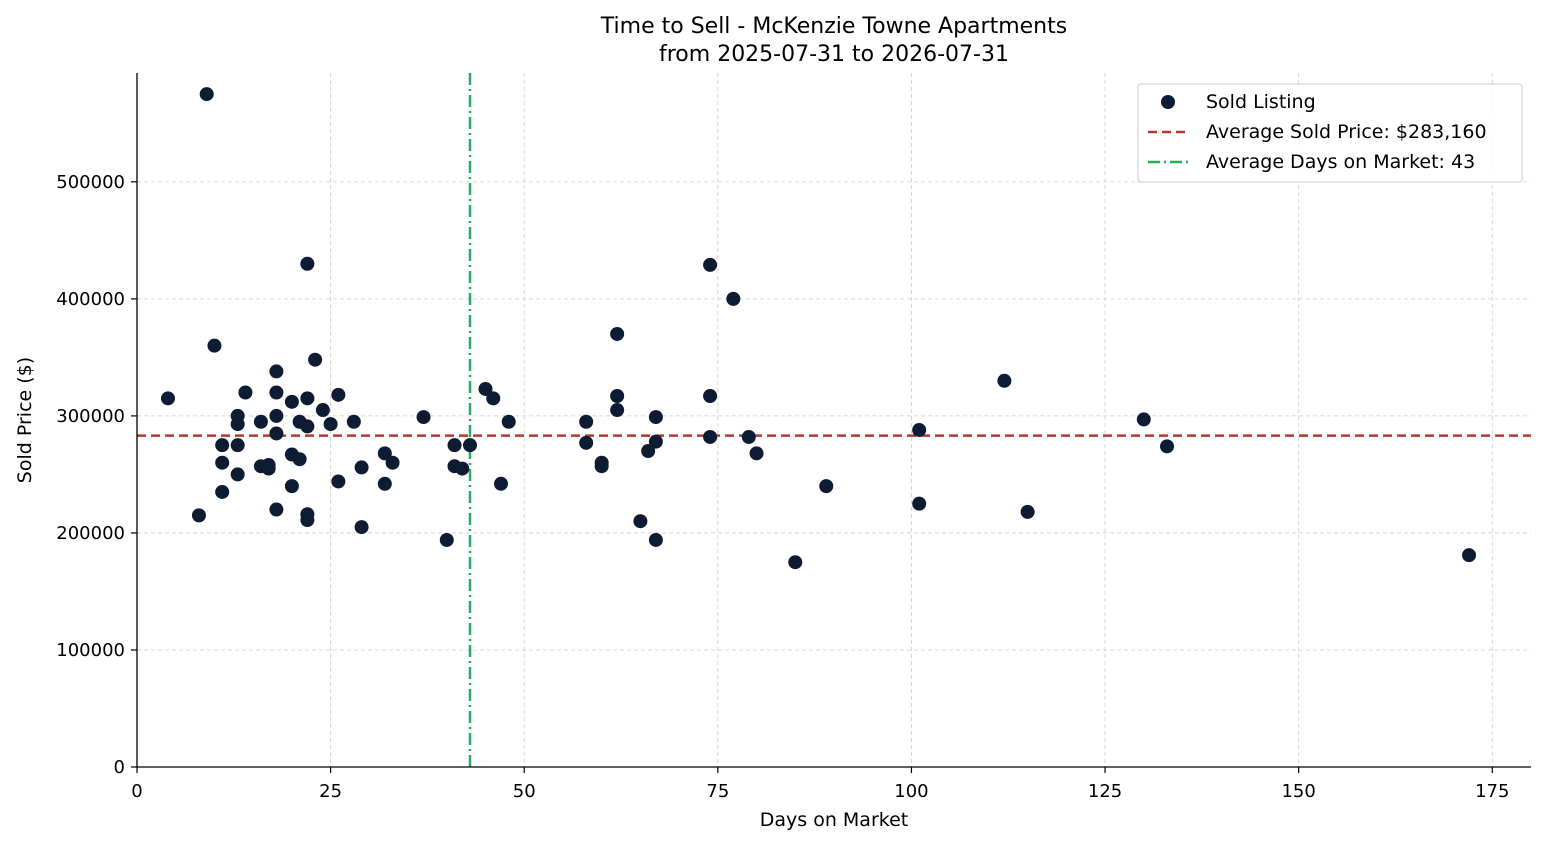 The image size is (1547, 845). Describe the element at coordinates (1168, 102) in the screenshot. I see `legend-marker-sold-listing` at that location.